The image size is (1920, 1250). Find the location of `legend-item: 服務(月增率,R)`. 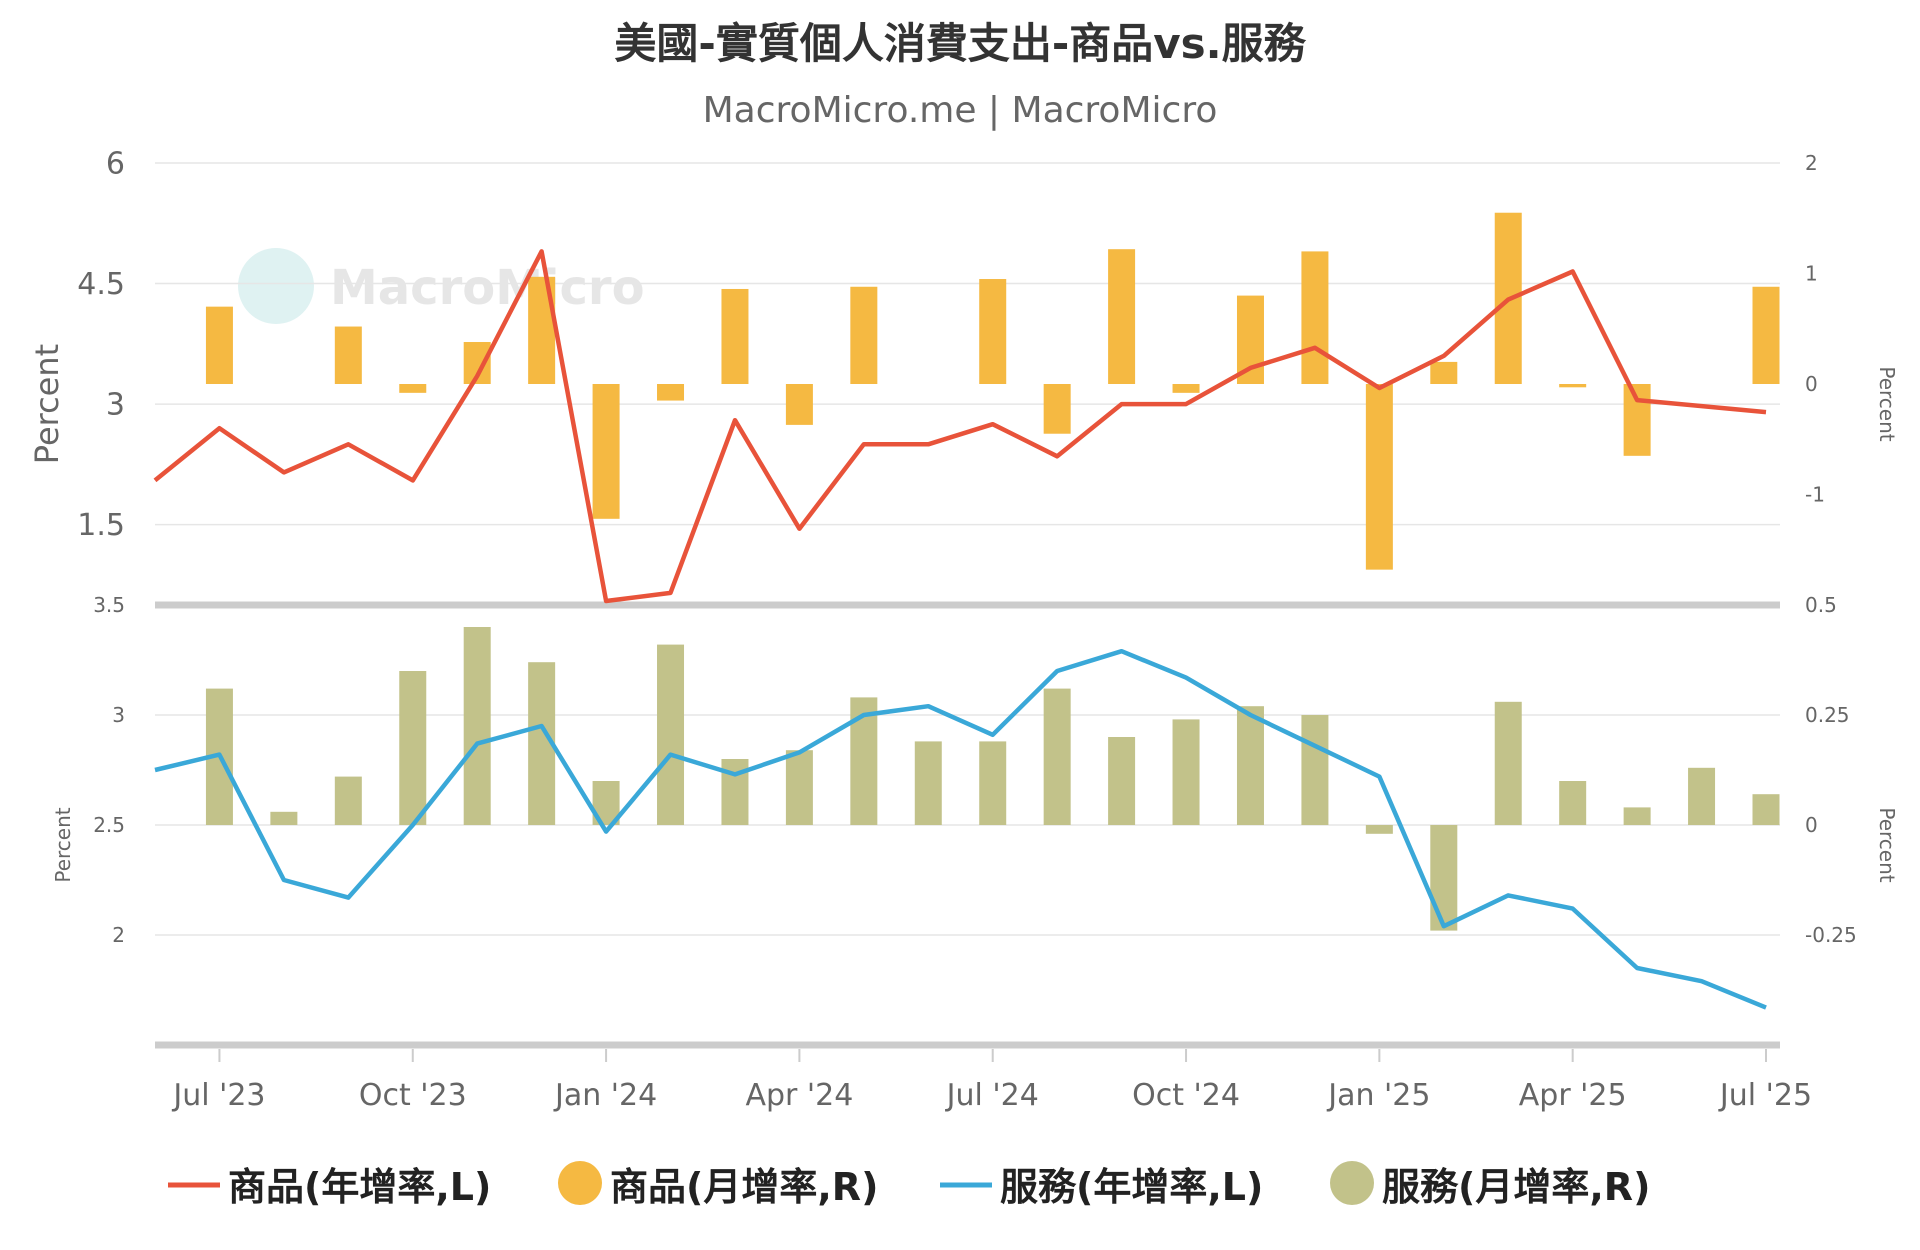

legend-item: 服務(月增率,R) is located at coordinates (1490, 1185).